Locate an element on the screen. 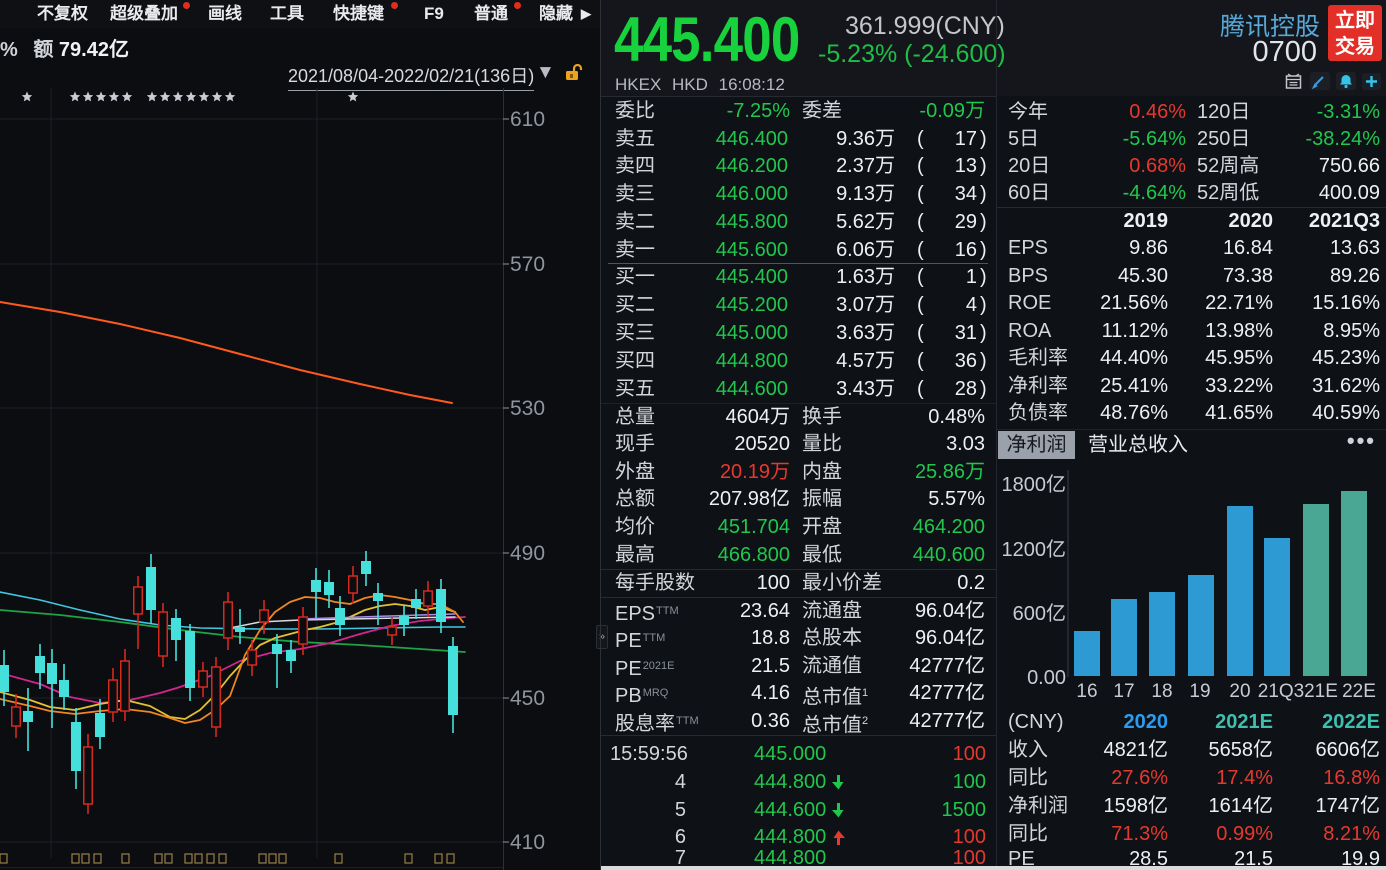  svg-text: 610 is located at coordinates (527, 119).